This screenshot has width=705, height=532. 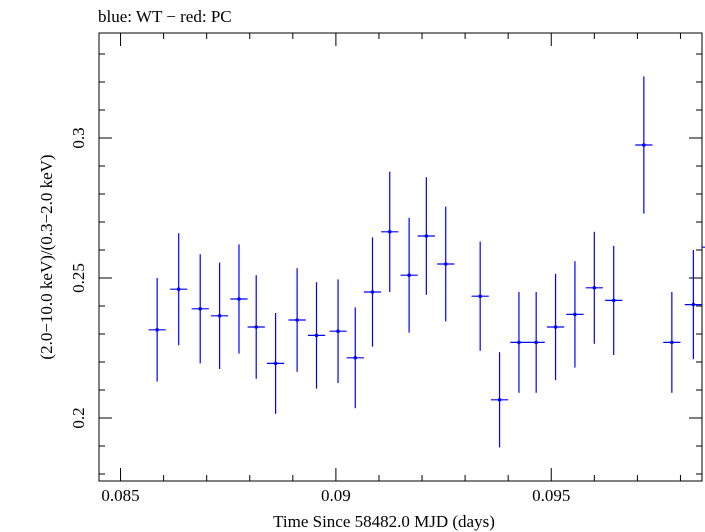 What do you see at coordinates (120, 495) in the screenshot?
I see `x-tick-label: 0.085` at bounding box center [120, 495].